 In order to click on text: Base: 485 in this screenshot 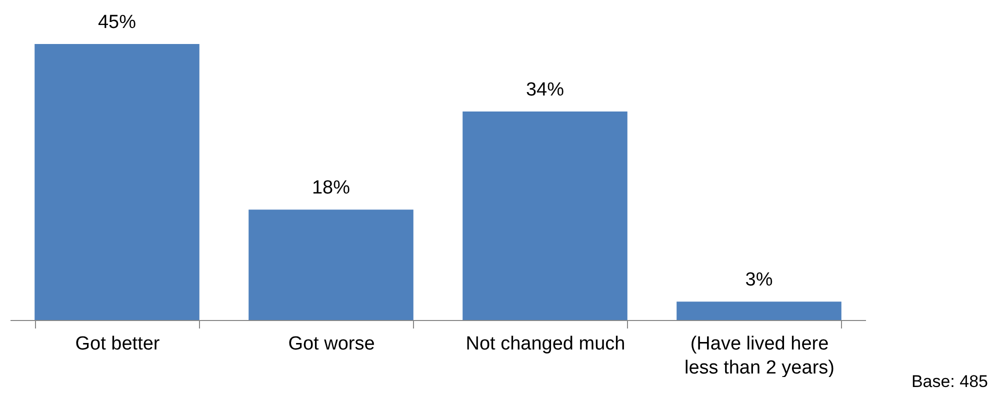, I will do `click(949, 382)`.